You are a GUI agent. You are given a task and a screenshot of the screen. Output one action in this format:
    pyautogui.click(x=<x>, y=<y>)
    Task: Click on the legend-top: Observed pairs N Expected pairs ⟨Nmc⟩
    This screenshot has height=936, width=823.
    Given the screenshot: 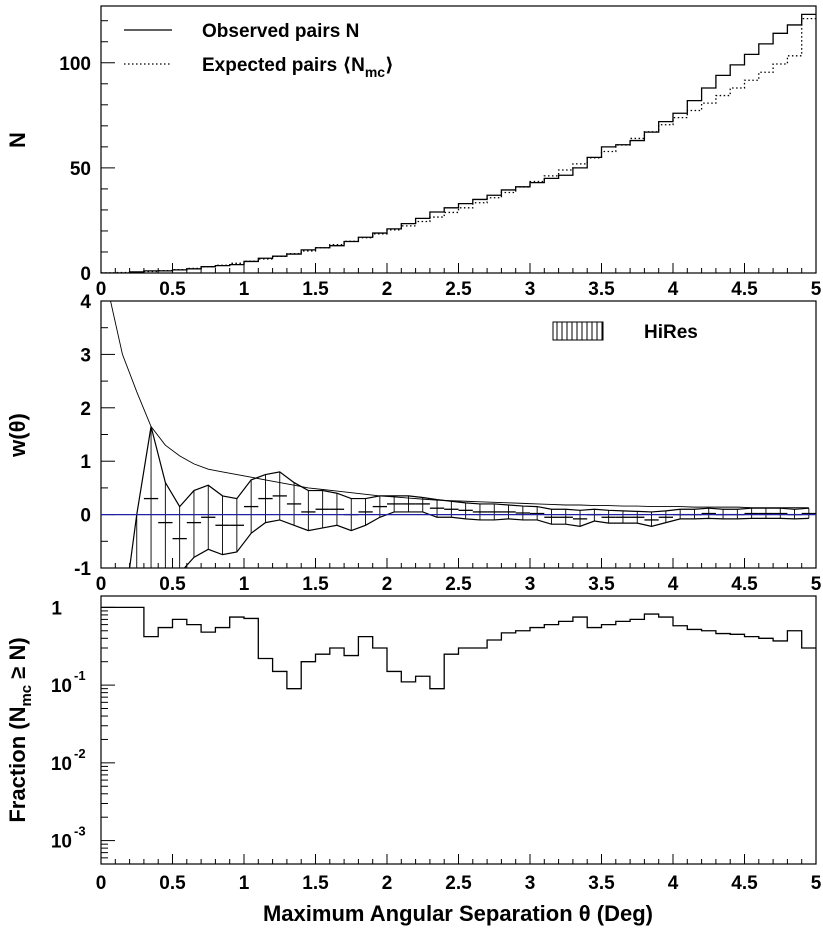 What is the action you would take?
    pyautogui.click(x=259, y=50)
    